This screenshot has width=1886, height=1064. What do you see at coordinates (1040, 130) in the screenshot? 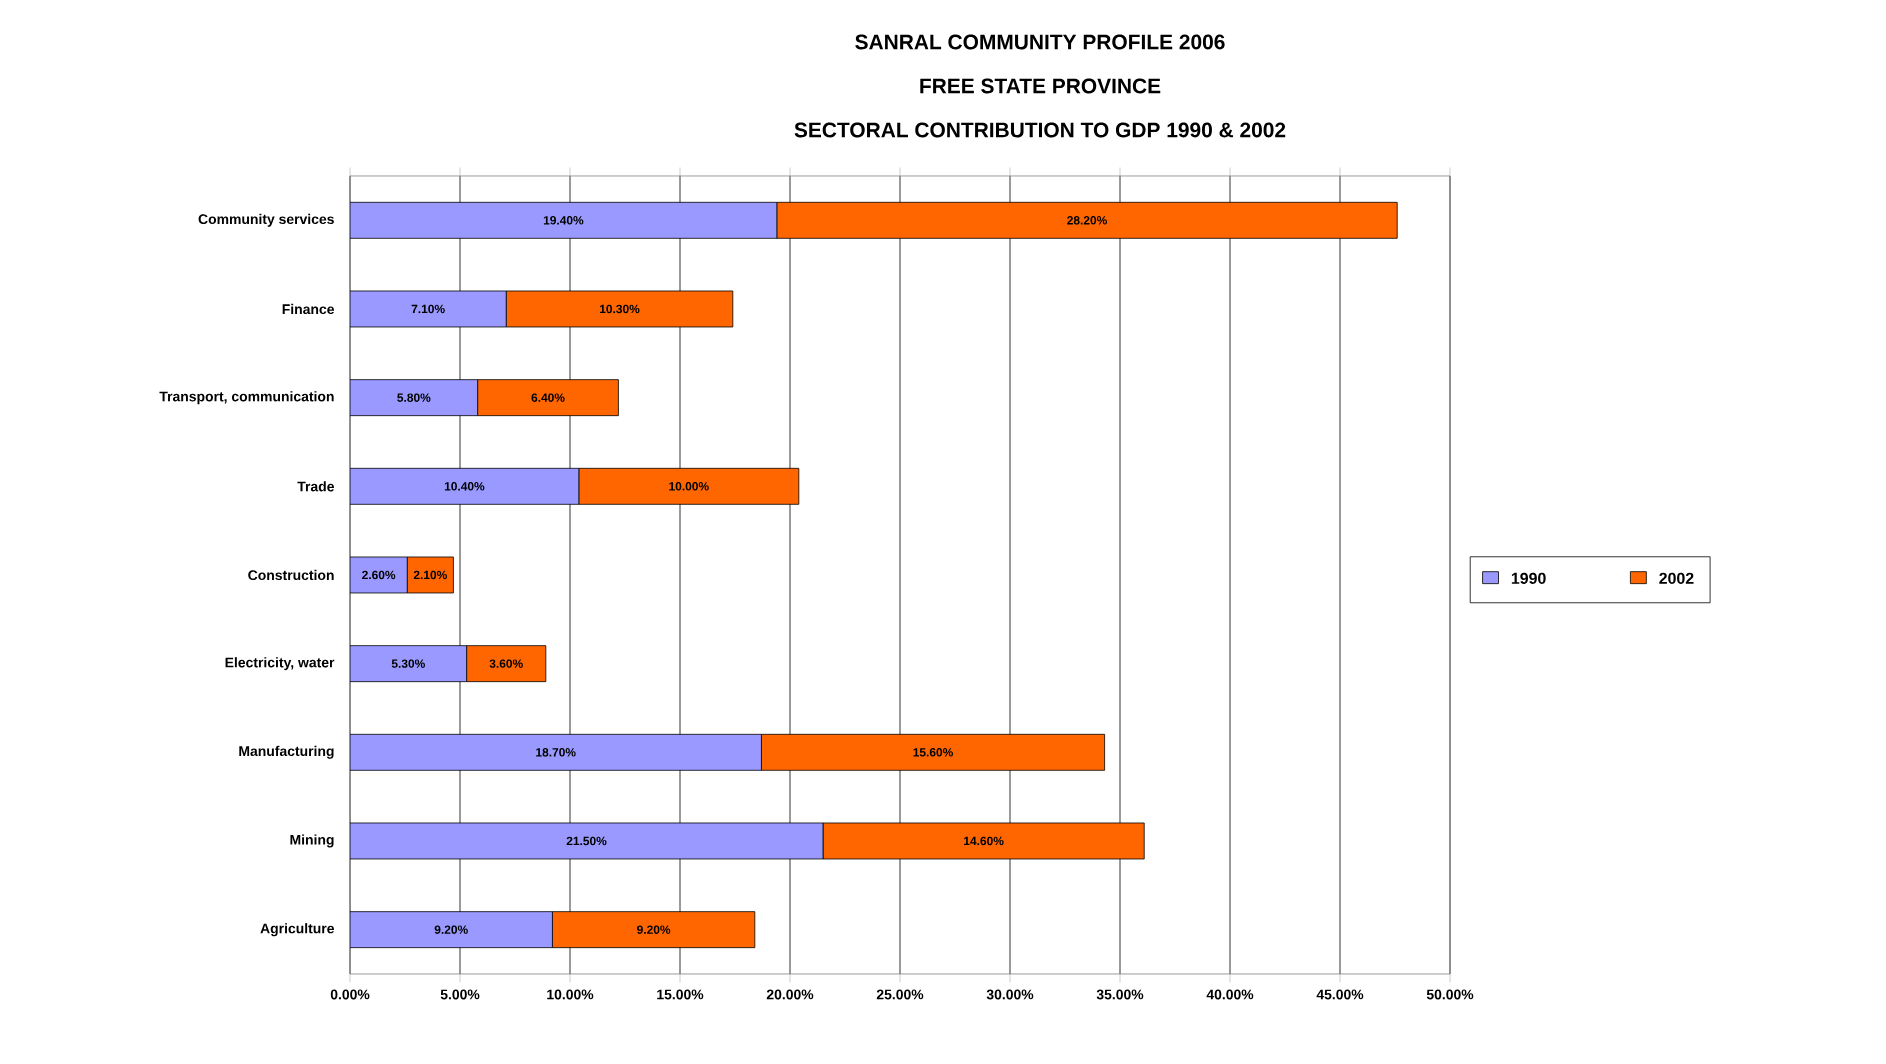
I see `text: SECTORAL CONTRIBUTION TO GDP 1990 & 2002` at bounding box center [1040, 130].